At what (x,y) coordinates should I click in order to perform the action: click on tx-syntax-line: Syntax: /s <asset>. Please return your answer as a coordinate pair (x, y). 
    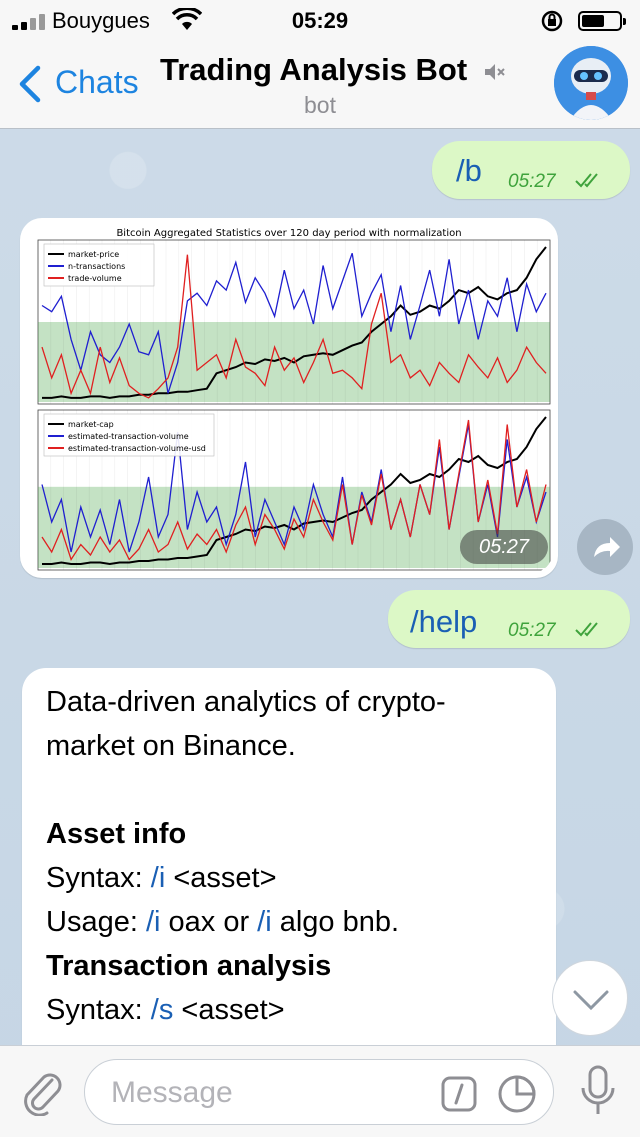
    Looking at the image, I should click on (296, 1010).